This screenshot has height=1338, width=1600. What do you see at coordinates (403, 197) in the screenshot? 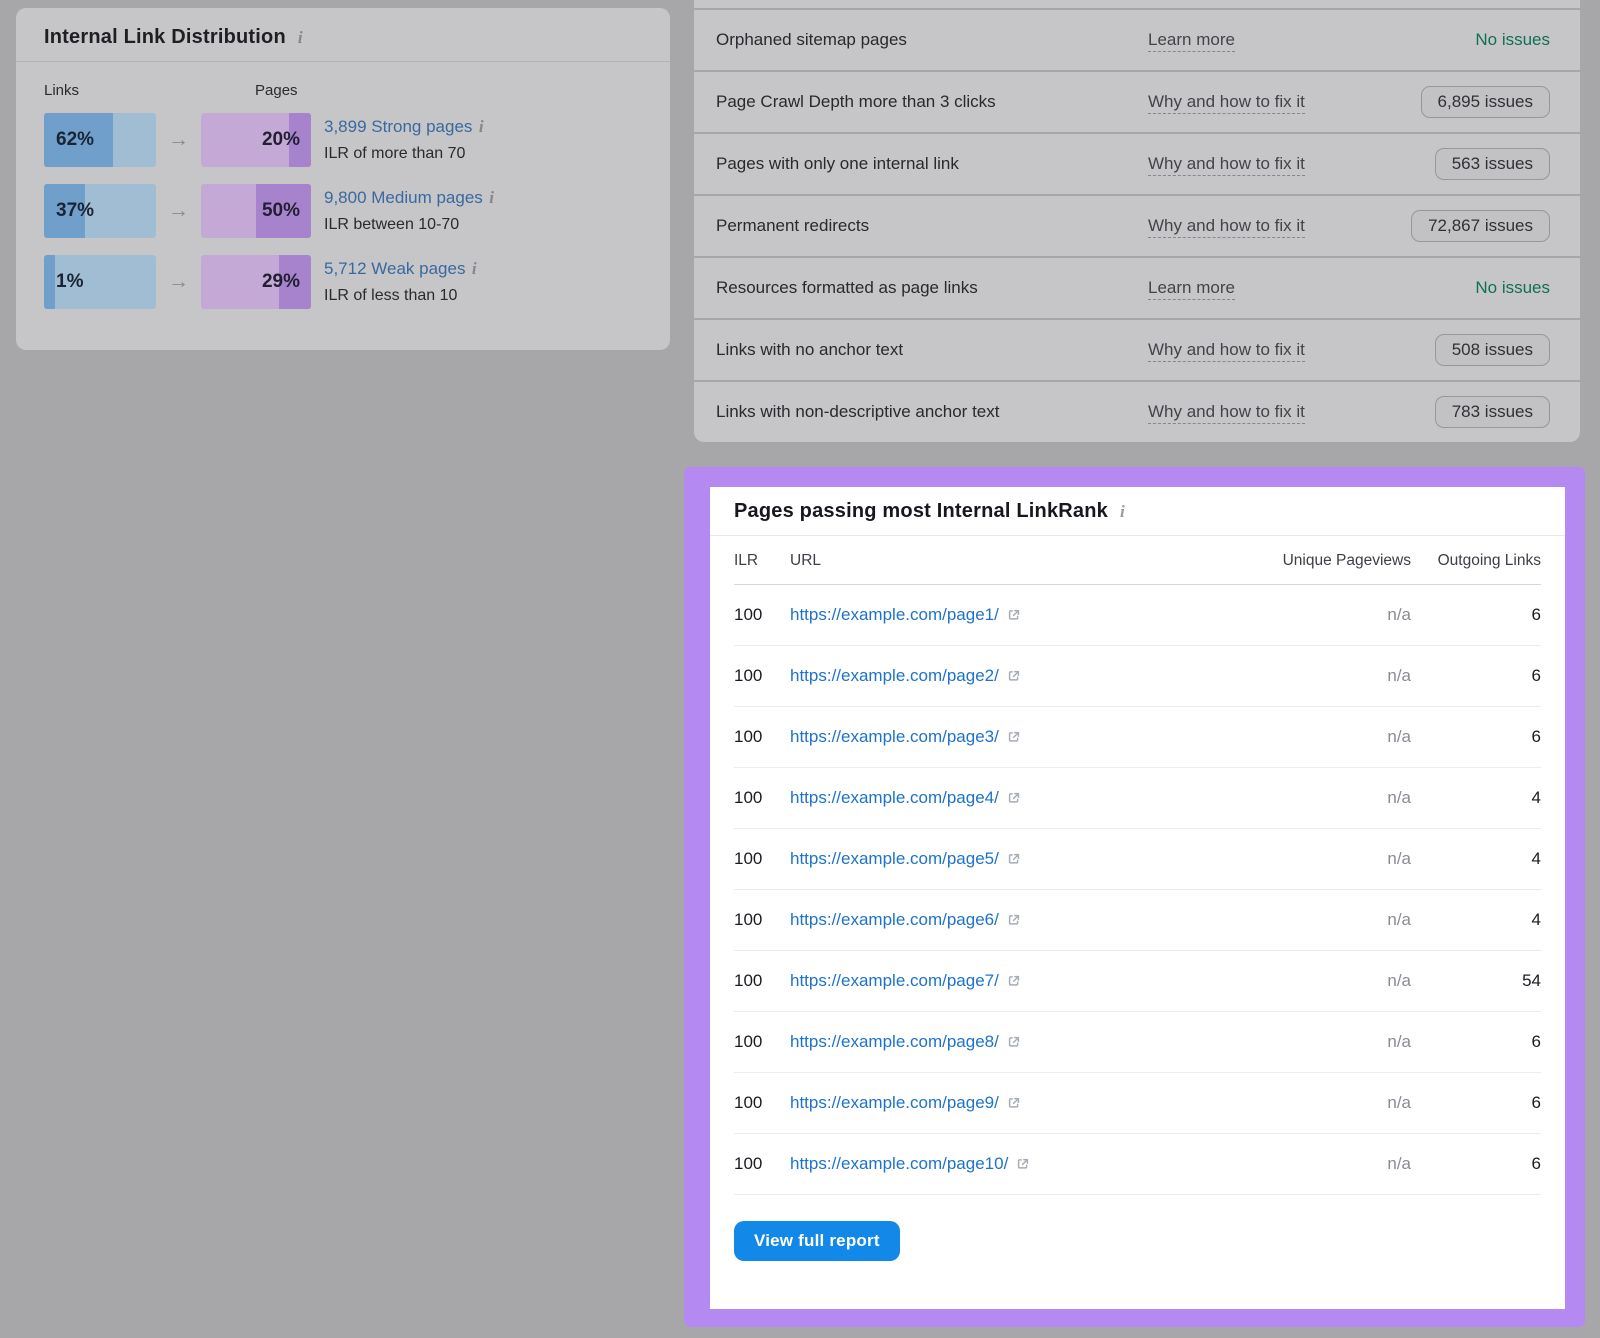
I see `page-strength-link: 9,800 Medium pages` at bounding box center [403, 197].